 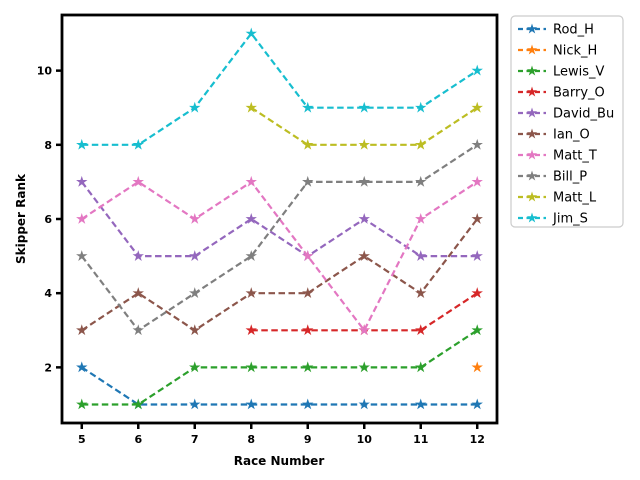 What do you see at coordinates (571, 135) in the screenshot?
I see `legend-label: Ian_O` at bounding box center [571, 135].